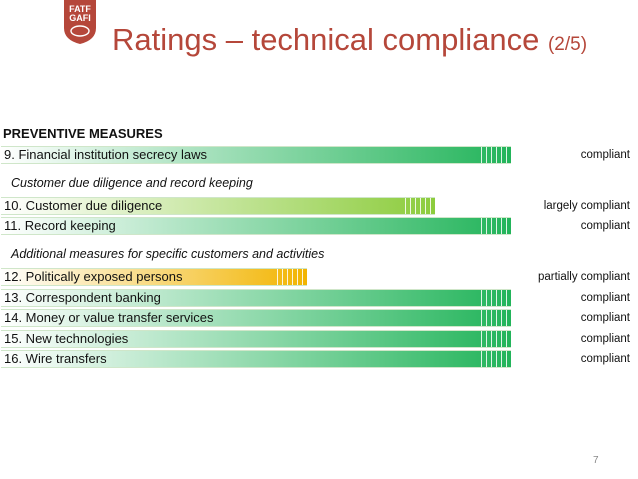 The width and height of the screenshot is (638, 479). What do you see at coordinates (55, 358) in the screenshot?
I see `recommendation-label: 16. Wire transfers` at bounding box center [55, 358].